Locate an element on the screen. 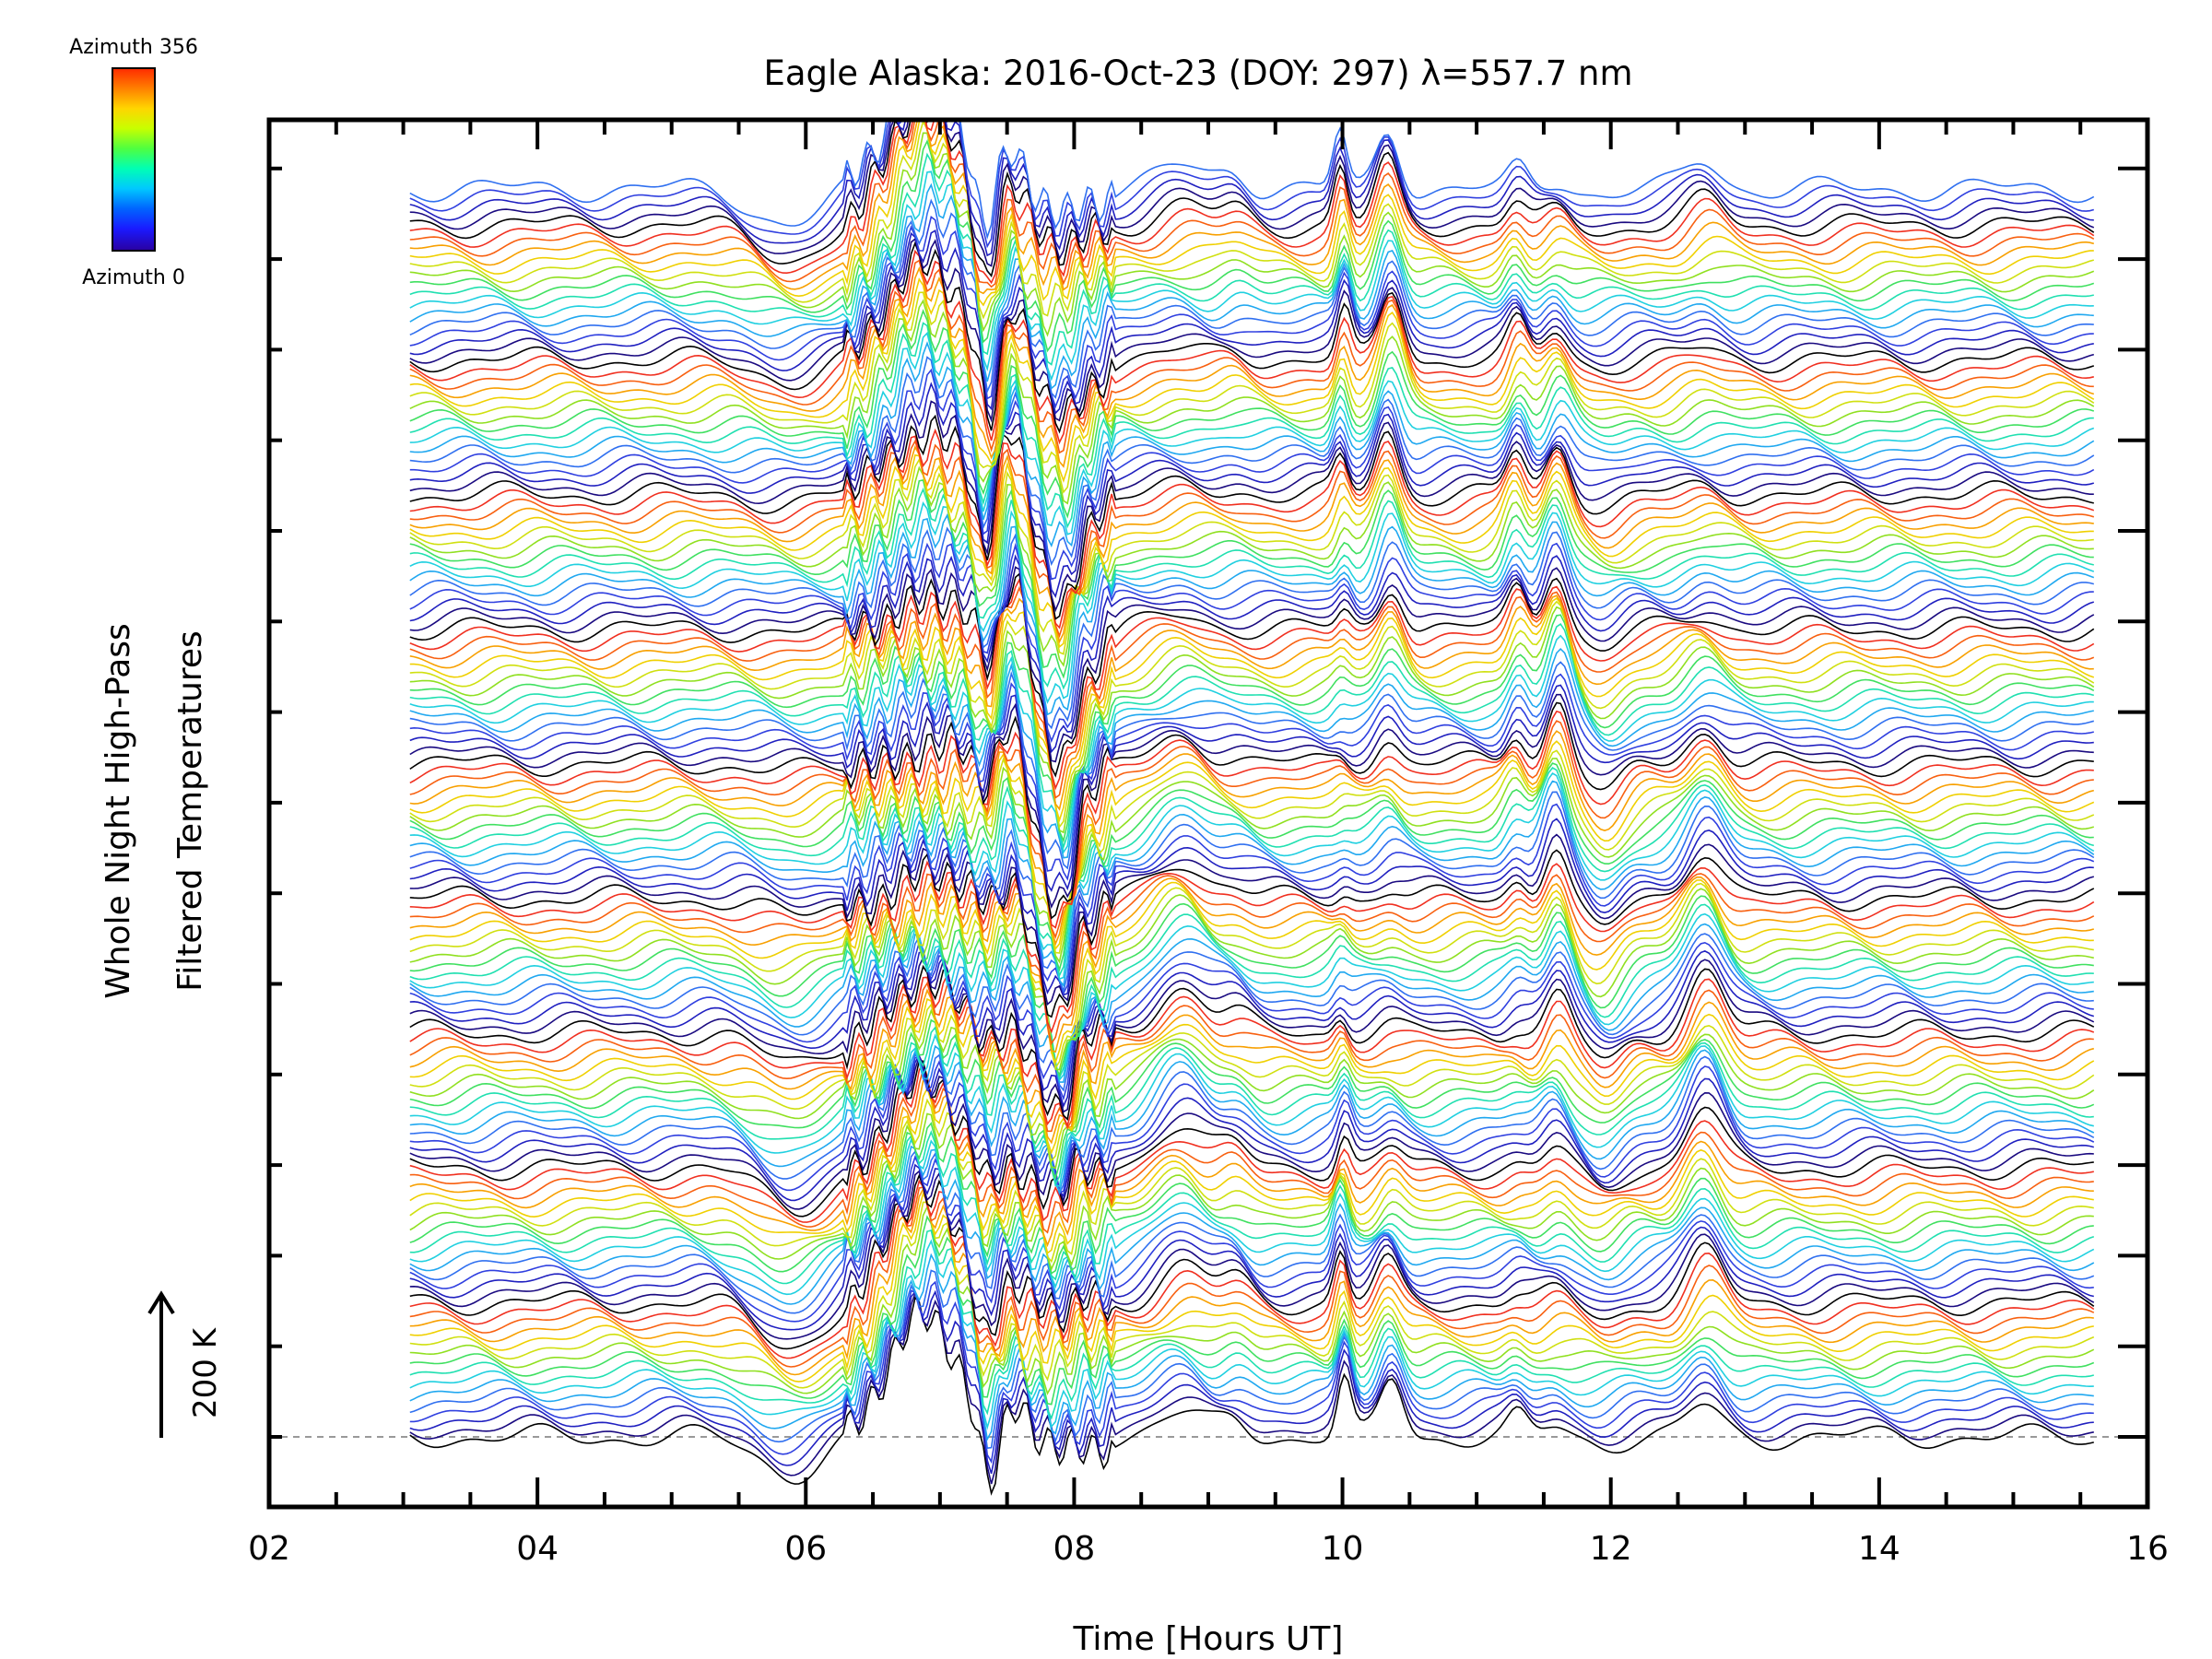 The image size is (2212, 1659). y-axis-label-line2: Filtered Temperatures is located at coordinates (190, 811).